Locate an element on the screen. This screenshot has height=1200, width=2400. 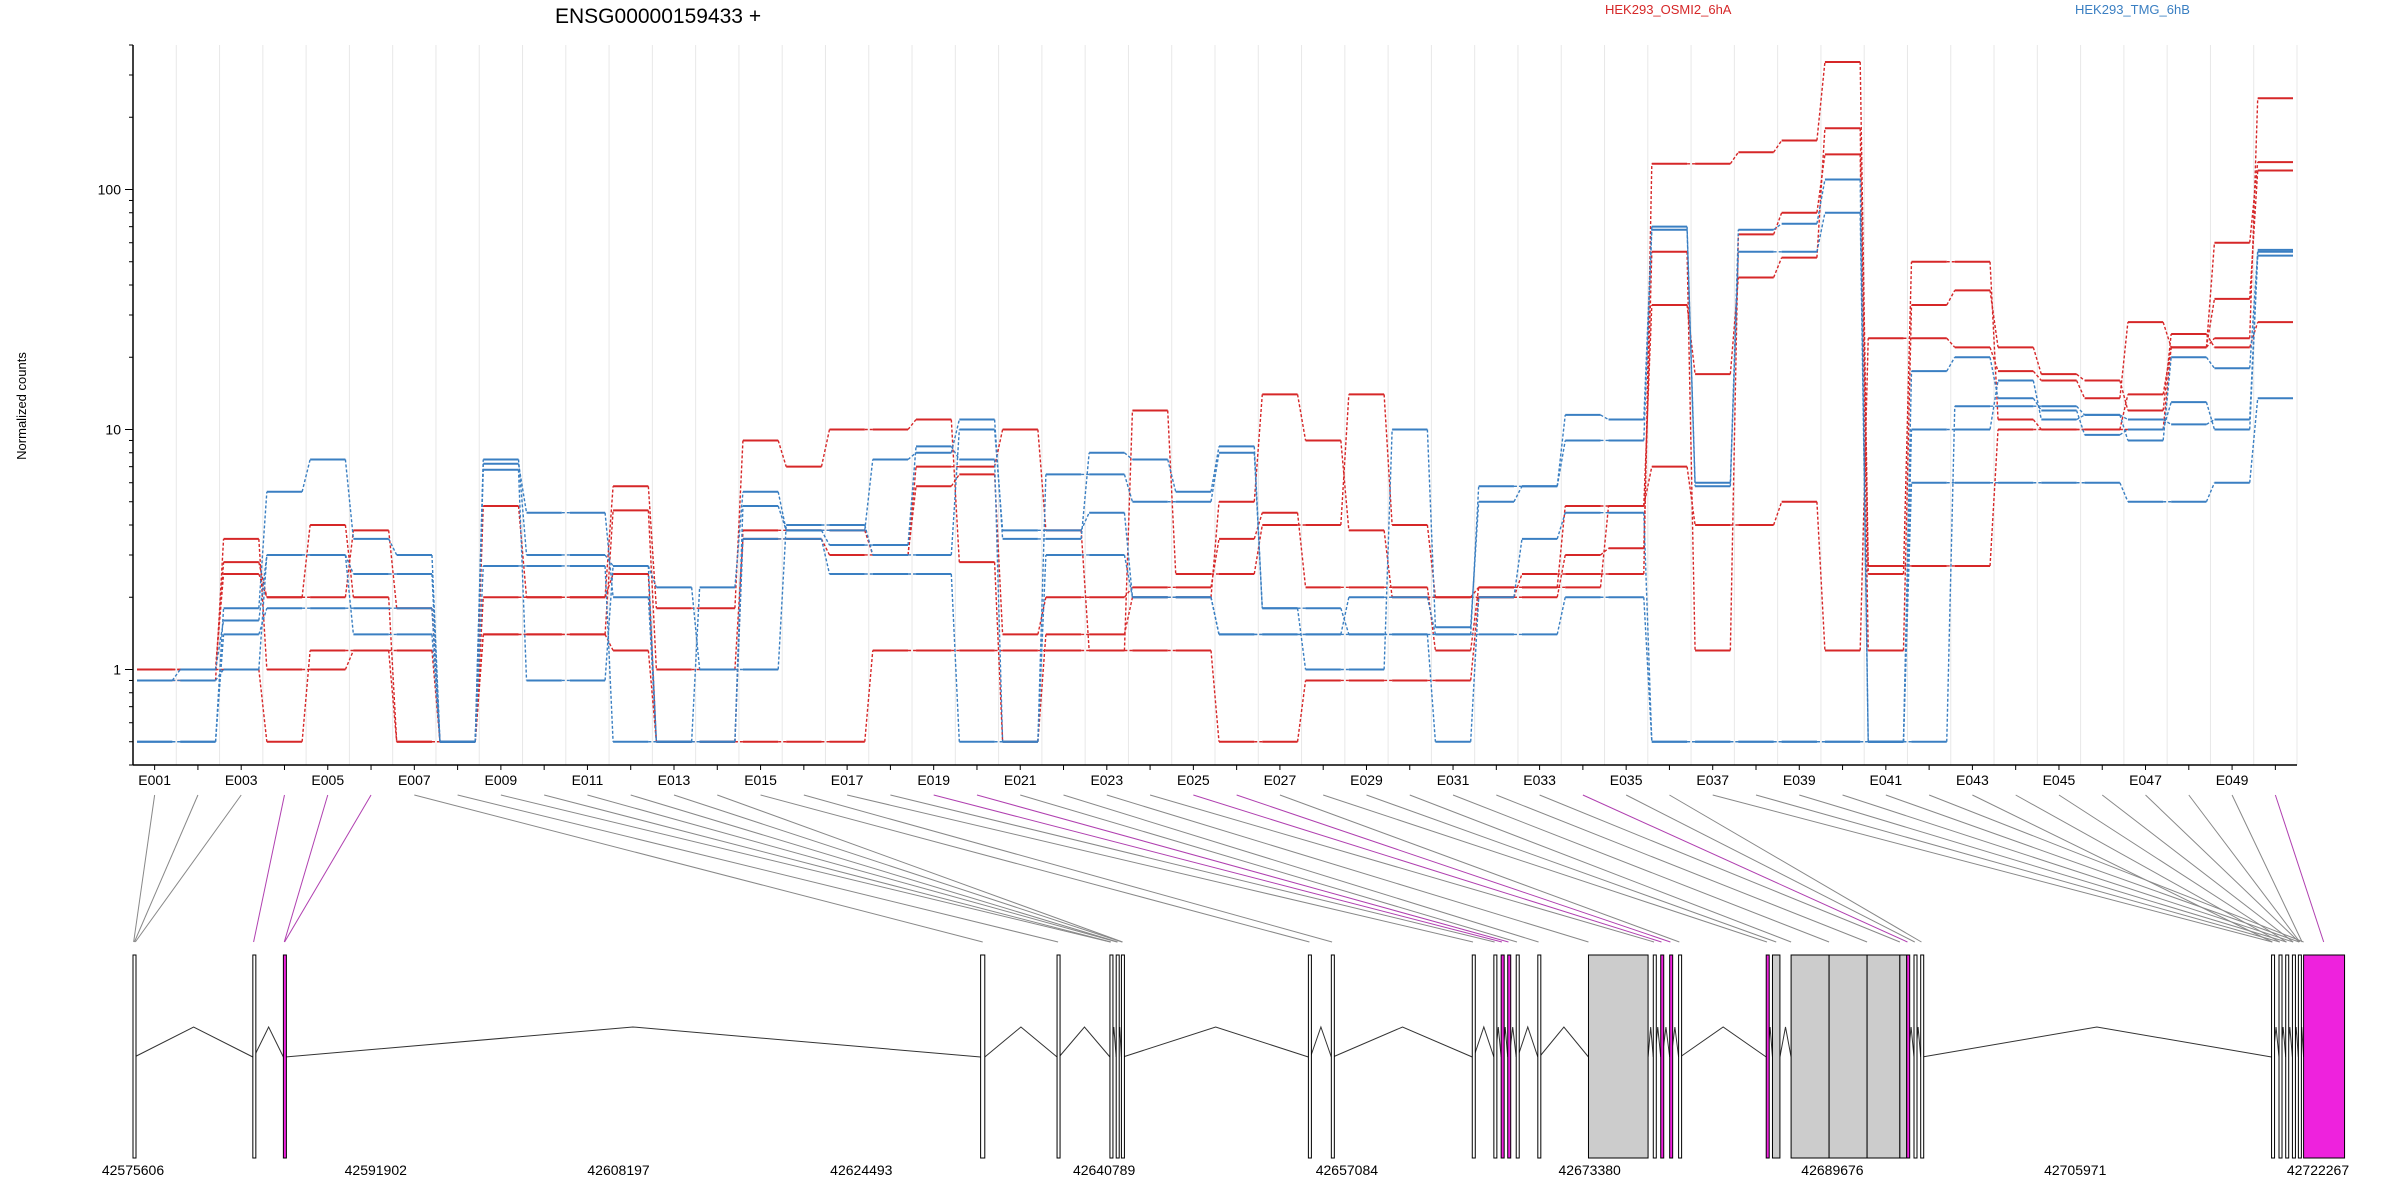
intron is located at coordinates (1084, 1042).